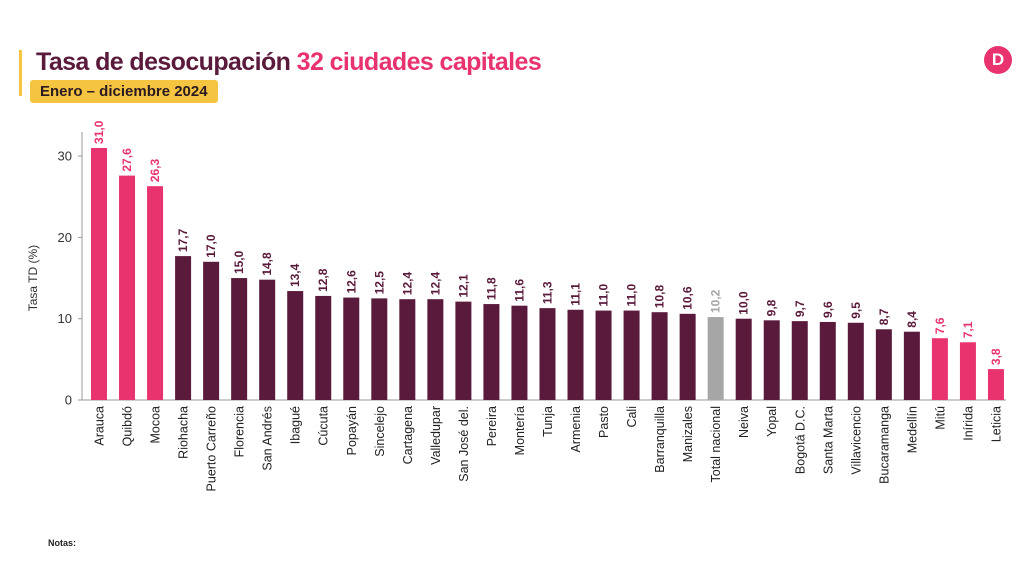 Image resolution: width=1024 pixels, height=576 pixels. I want to click on data-label: 17,7, so click(183, 240).